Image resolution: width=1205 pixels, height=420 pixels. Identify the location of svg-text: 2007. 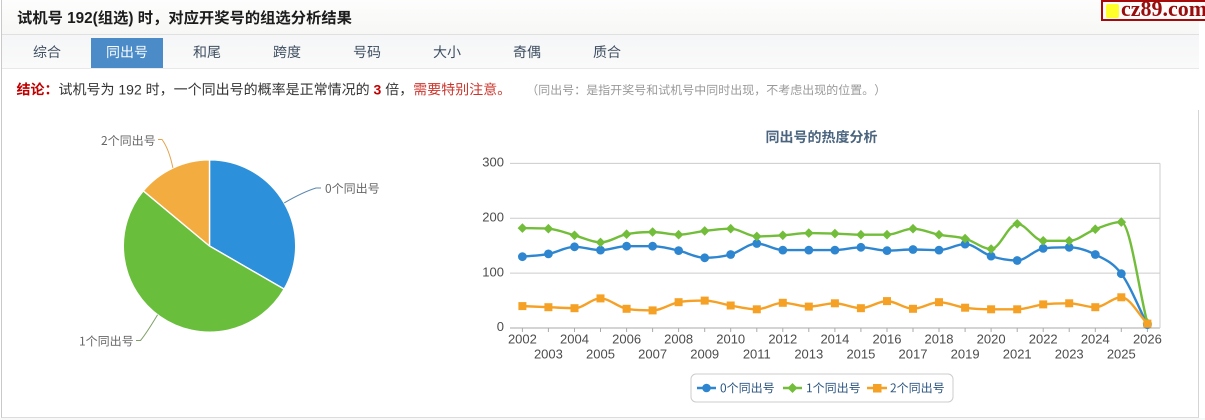
(652, 354).